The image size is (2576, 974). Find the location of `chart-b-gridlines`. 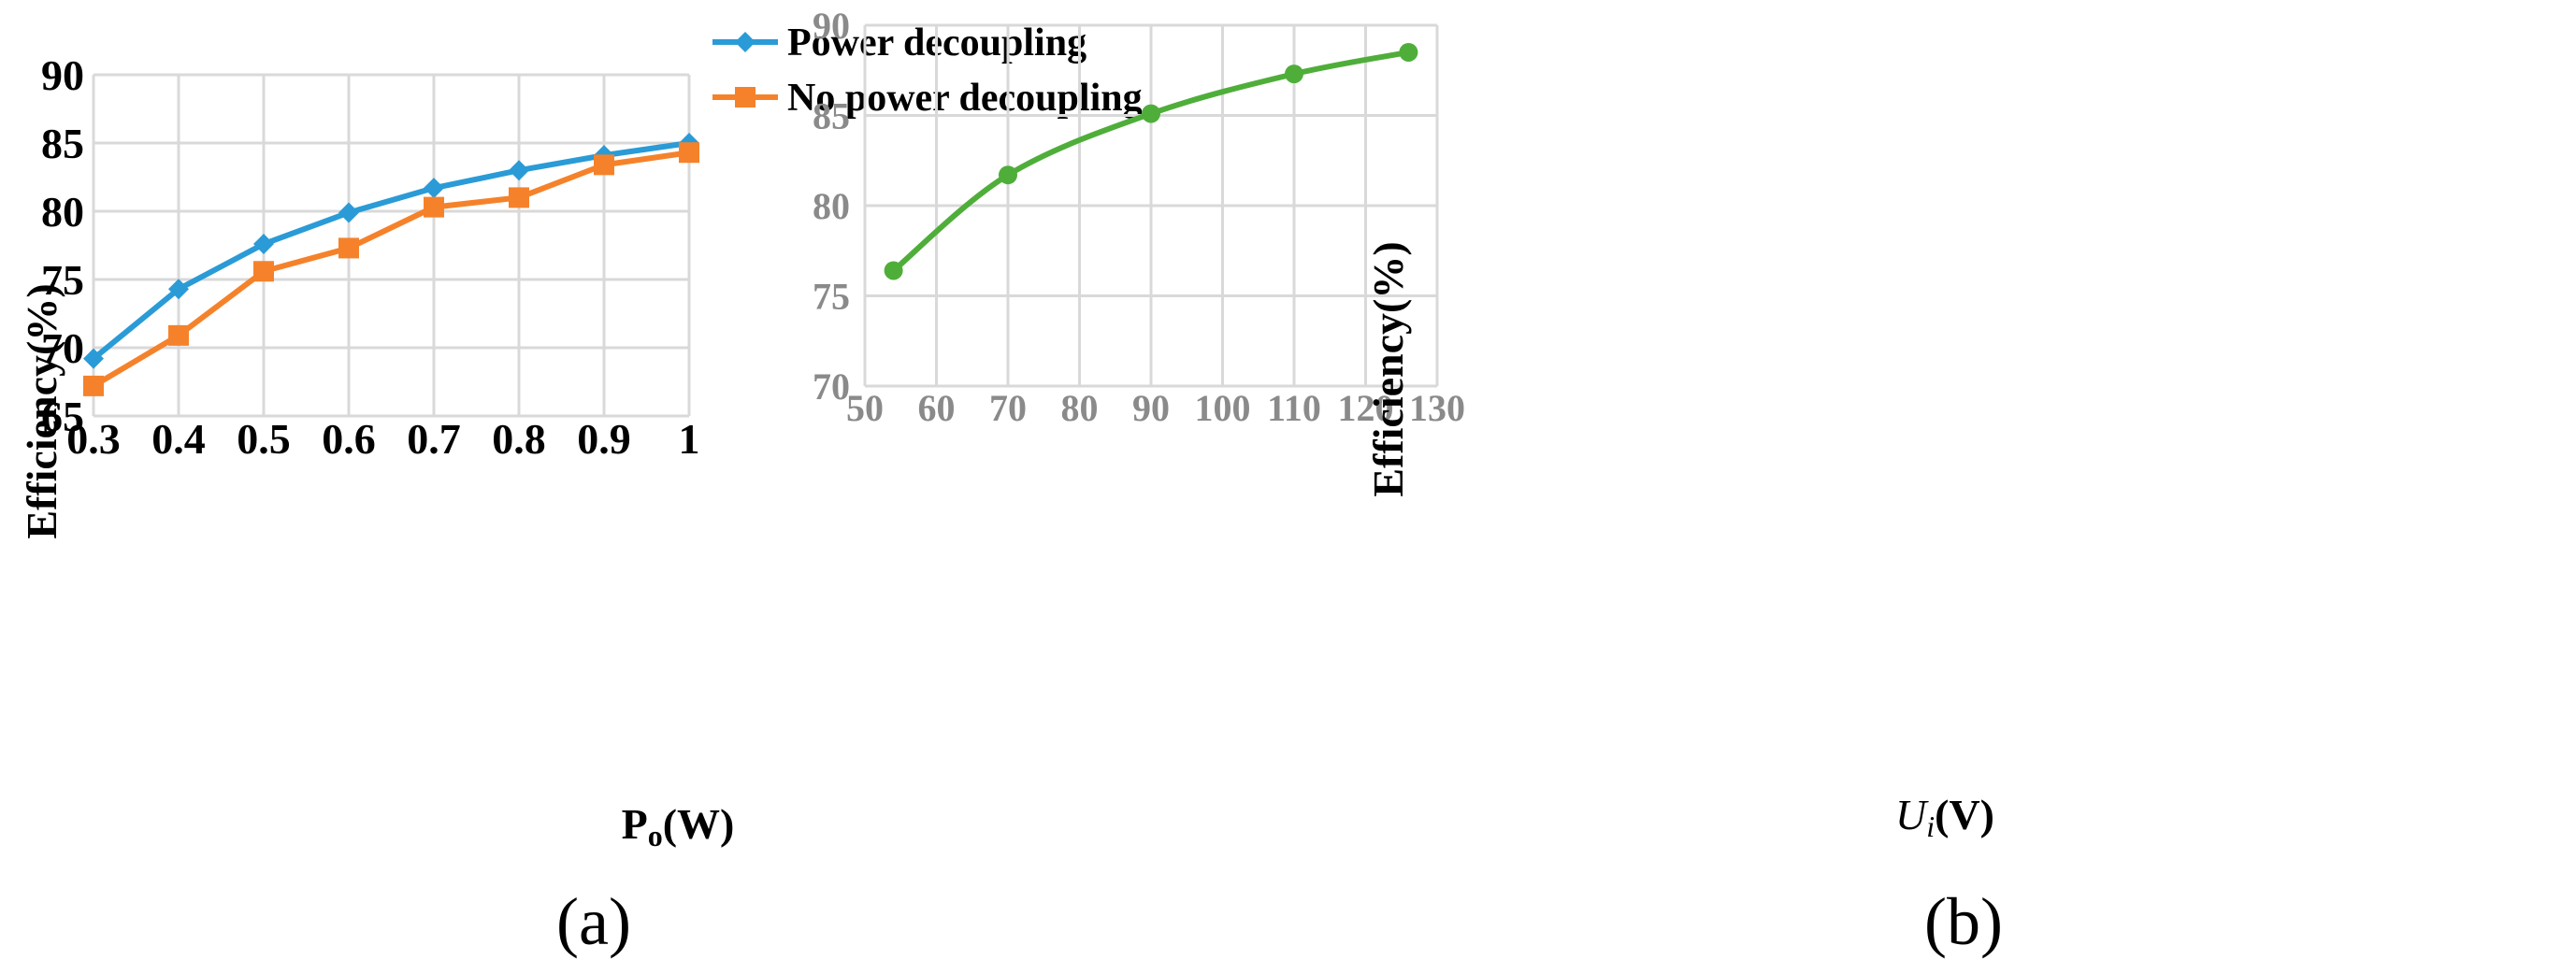

chart-b-gridlines is located at coordinates (1151, 205).